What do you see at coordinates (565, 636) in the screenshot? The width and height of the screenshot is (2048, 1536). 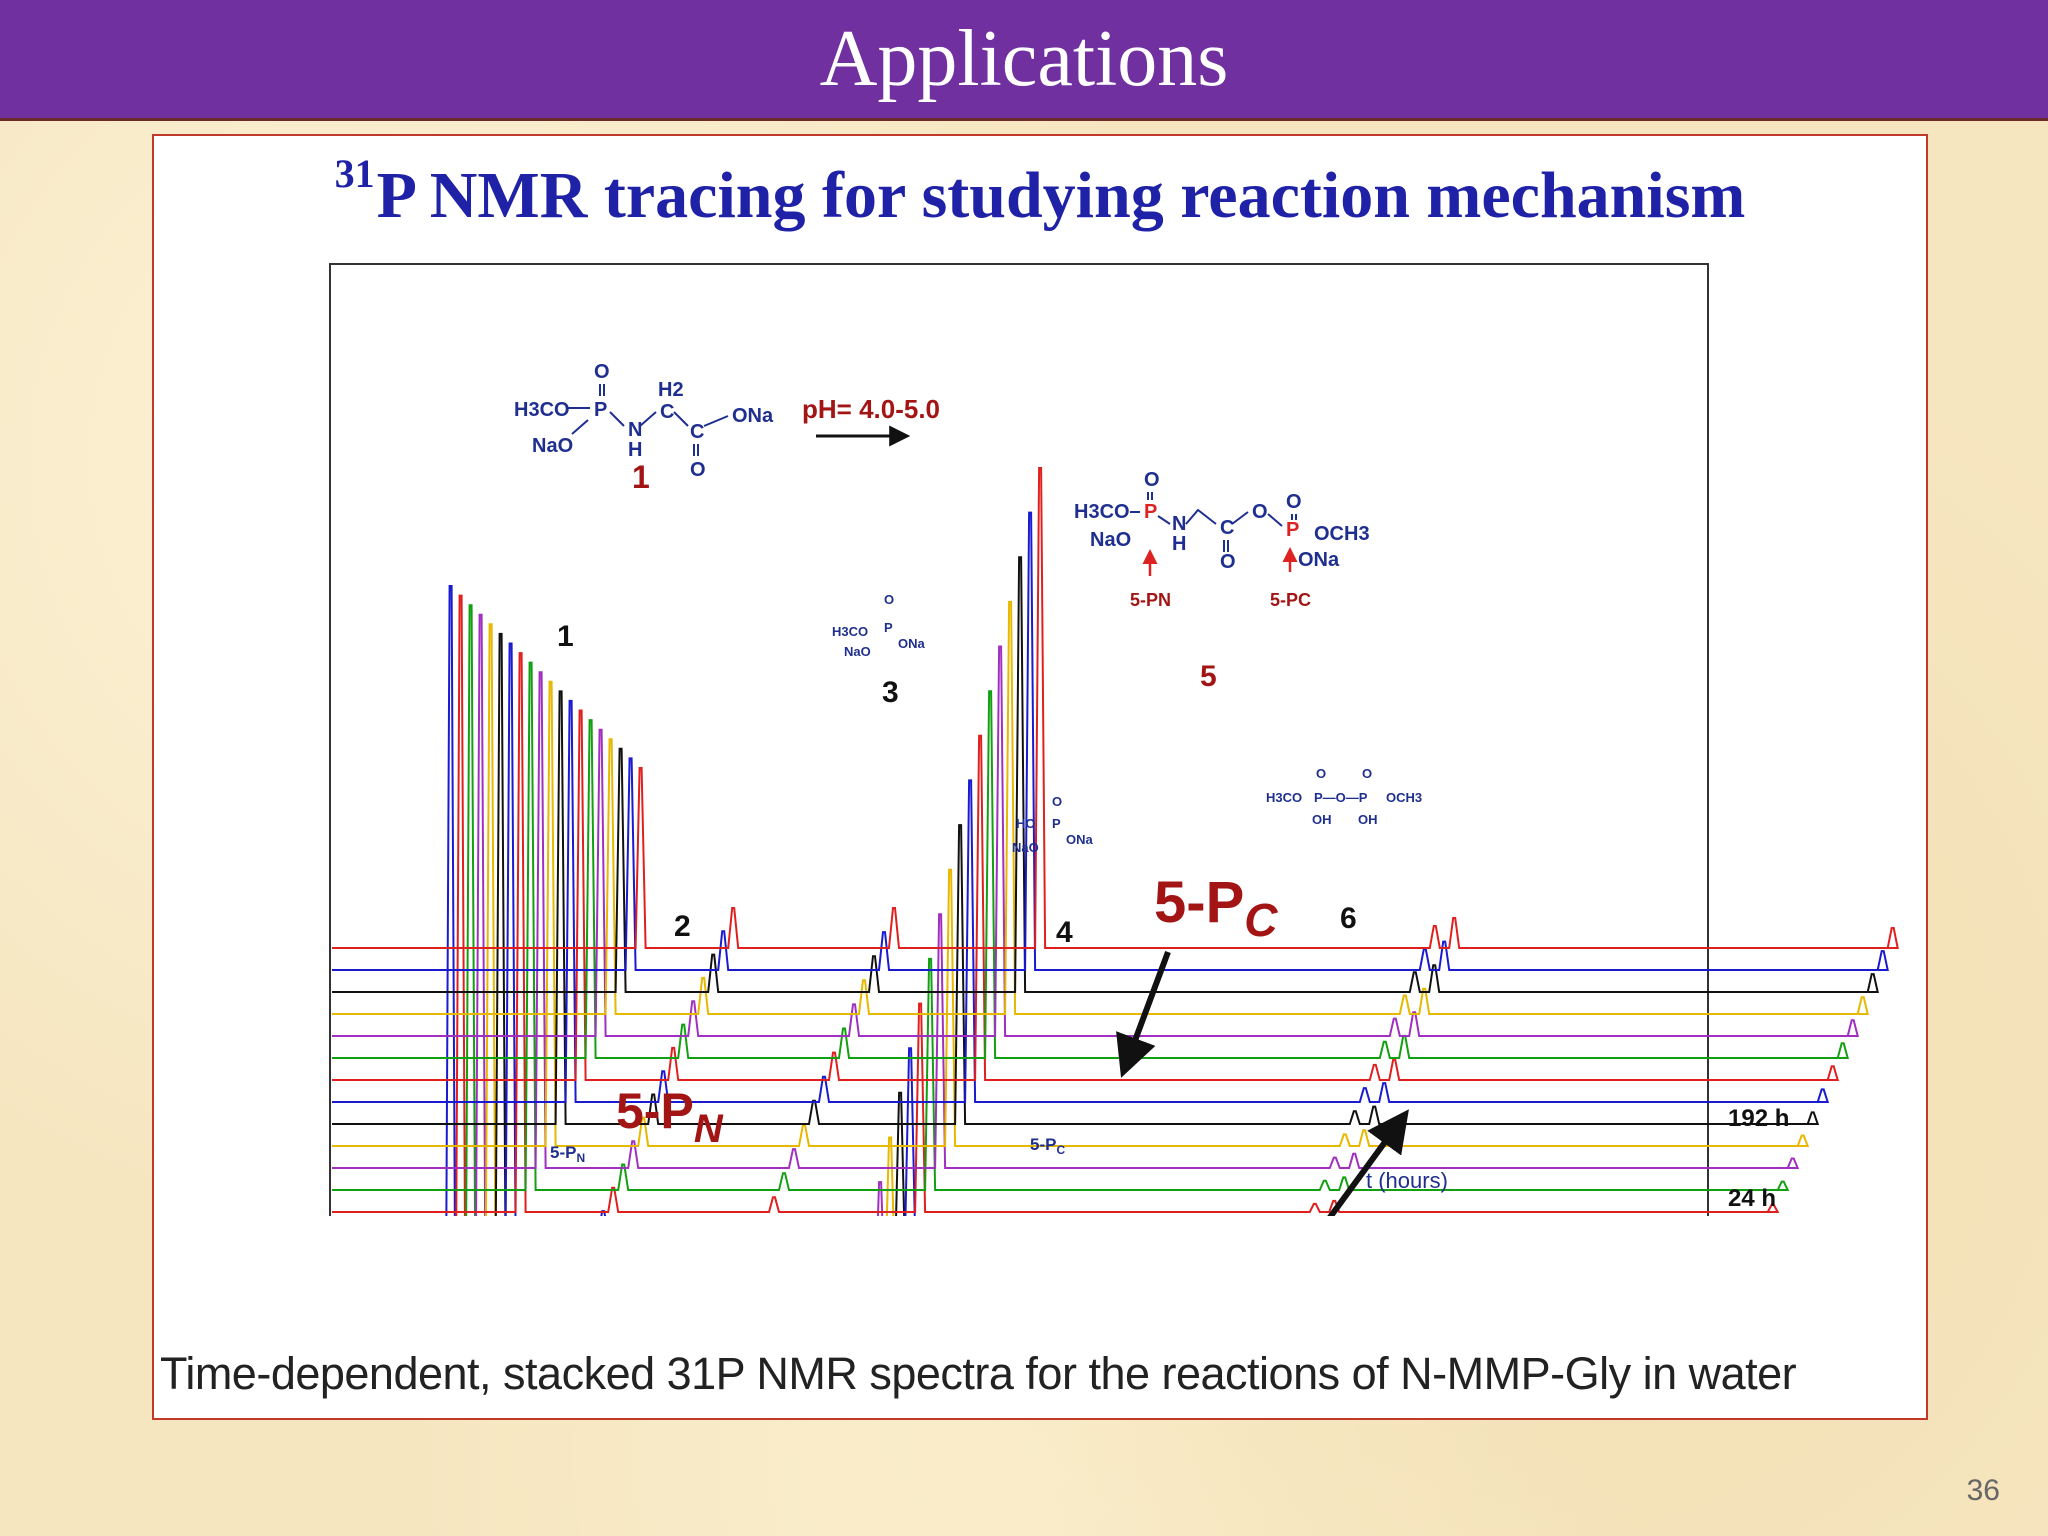 I see `compound-1-peak-label: 1` at bounding box center [565, 636].